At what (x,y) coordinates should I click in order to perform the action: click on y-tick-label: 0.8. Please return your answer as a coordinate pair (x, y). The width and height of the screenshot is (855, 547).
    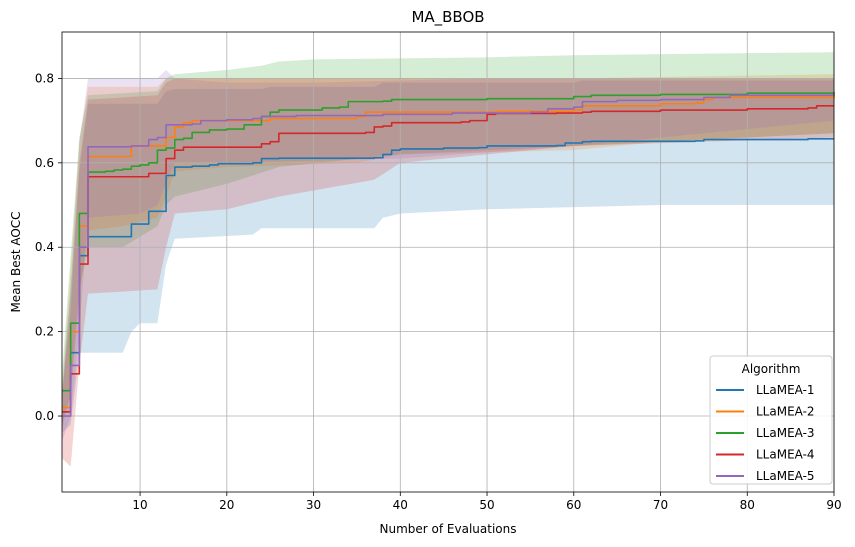
    Looking at the image, I should click on (44, 78).